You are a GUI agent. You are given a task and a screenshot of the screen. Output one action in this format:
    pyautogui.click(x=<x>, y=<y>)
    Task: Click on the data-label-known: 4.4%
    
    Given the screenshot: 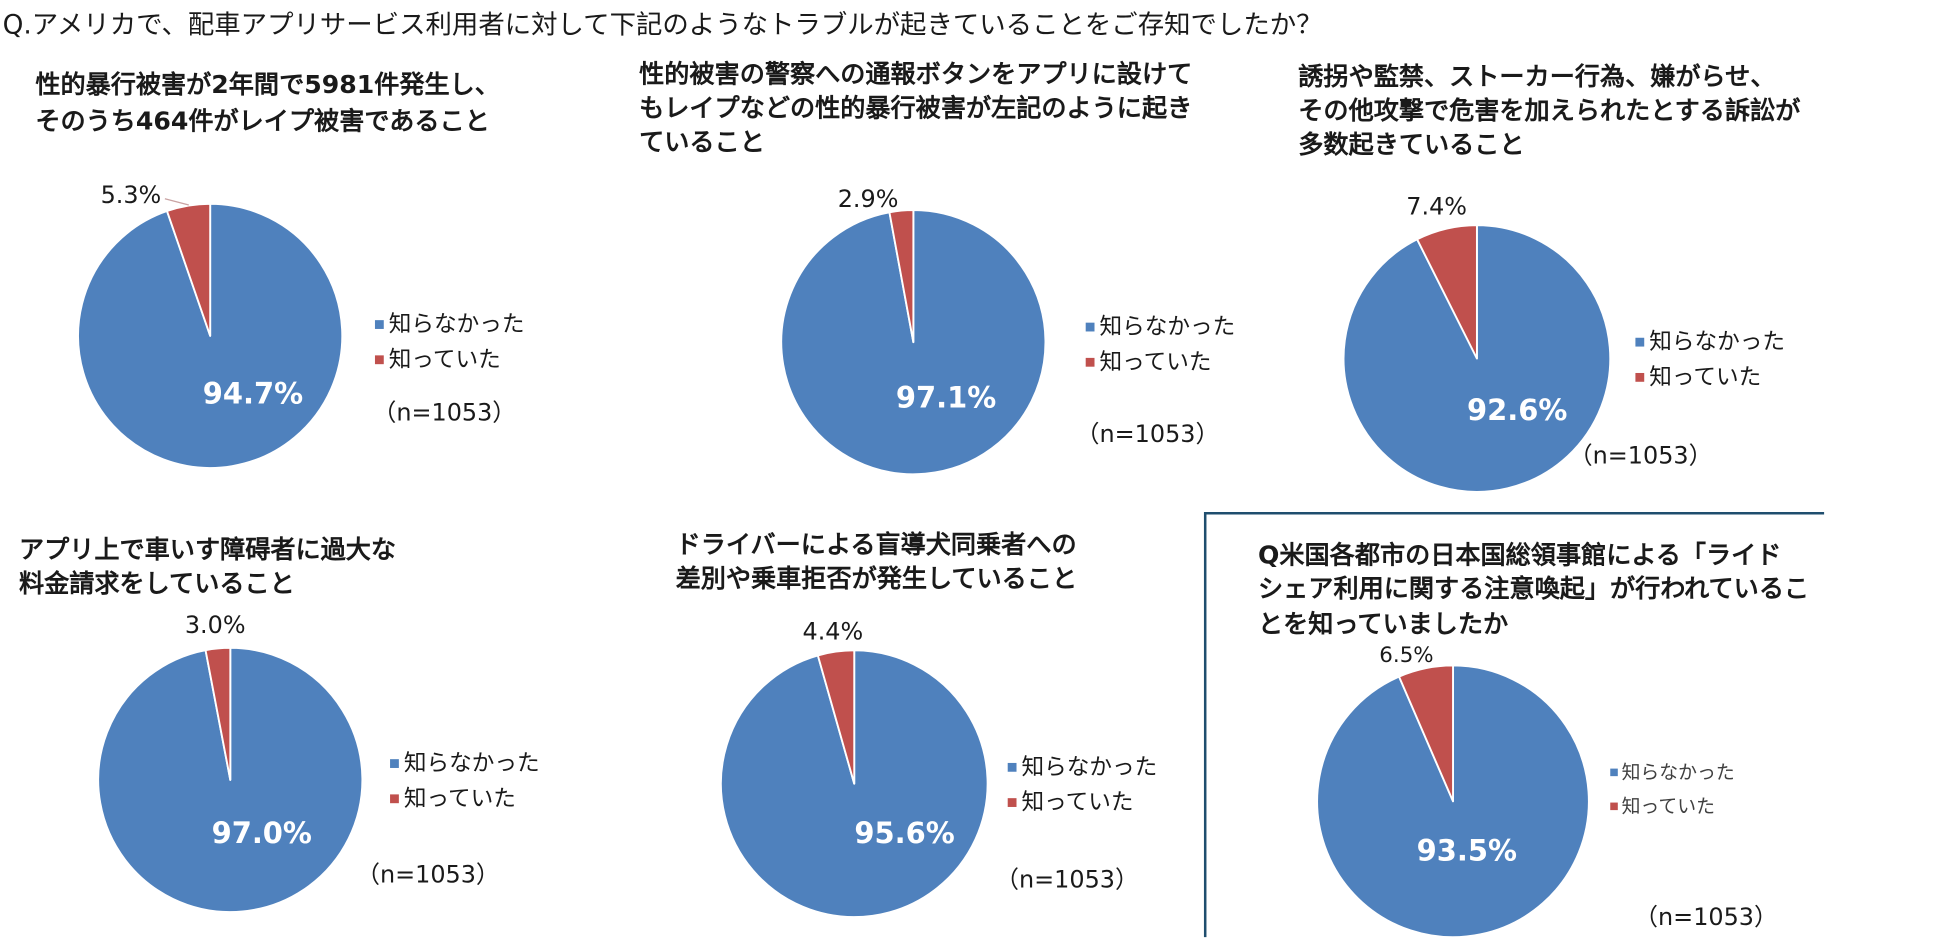 What is the action you would take?
    pyautogui.click(x=833, y=631)
    